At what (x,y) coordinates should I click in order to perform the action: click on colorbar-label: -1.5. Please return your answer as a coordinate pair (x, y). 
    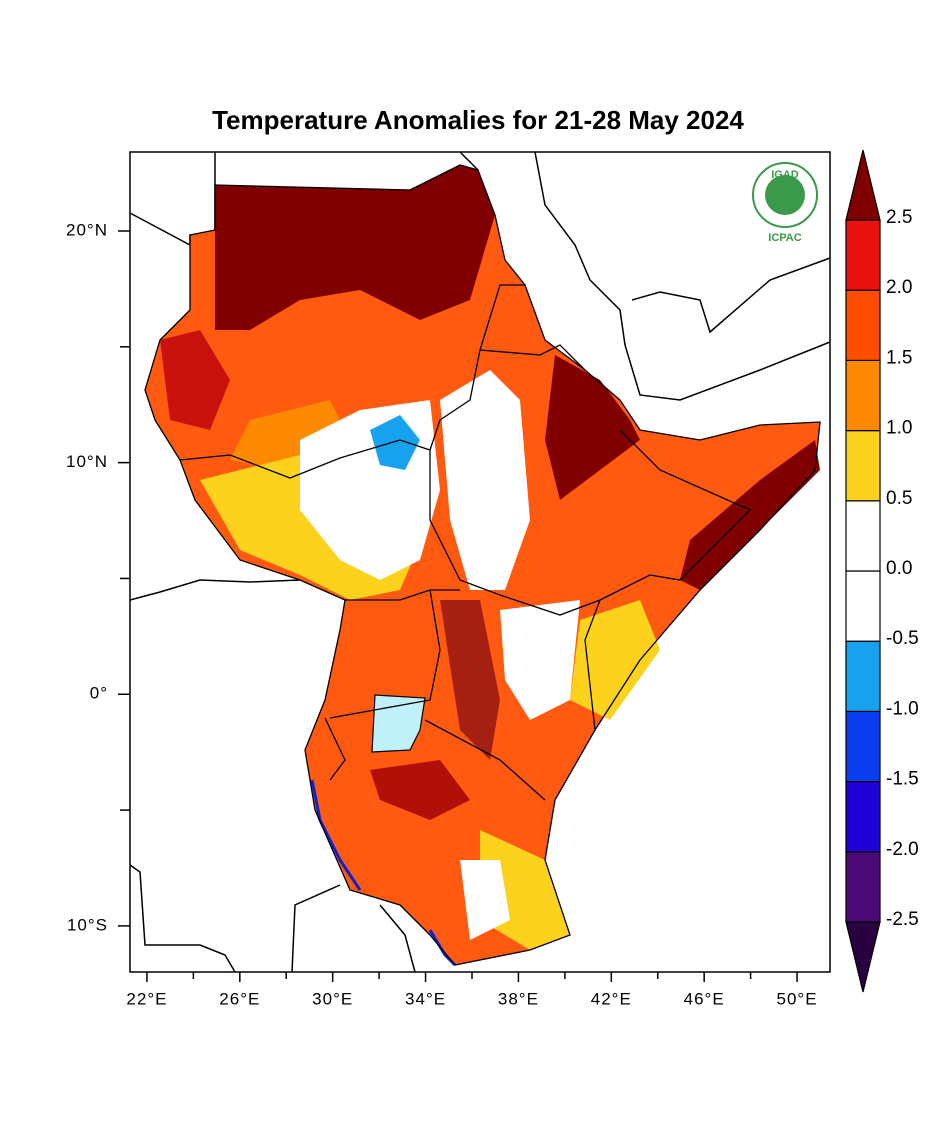
    Looking at the image, I should click on (902, 779).